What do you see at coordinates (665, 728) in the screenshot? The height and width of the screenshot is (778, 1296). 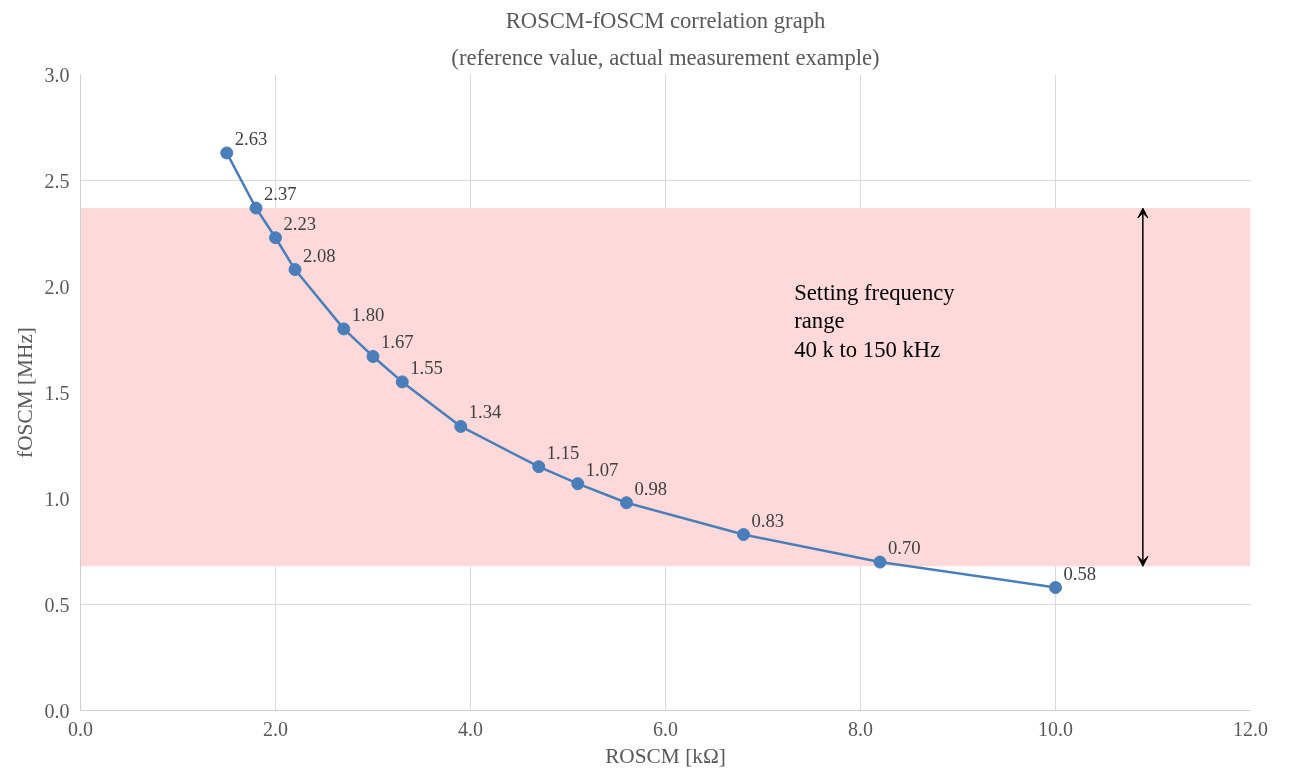 I see `x-tick-label: 6.0` at bounding box center [665, 728].